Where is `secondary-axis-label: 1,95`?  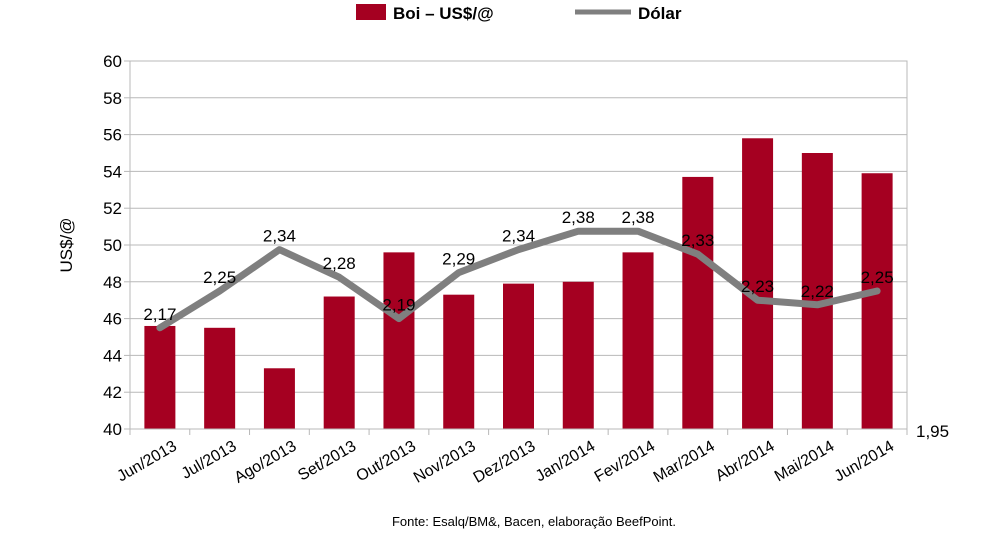
secondary-axis-label: 1,95 is located at coordinates (932, 431).